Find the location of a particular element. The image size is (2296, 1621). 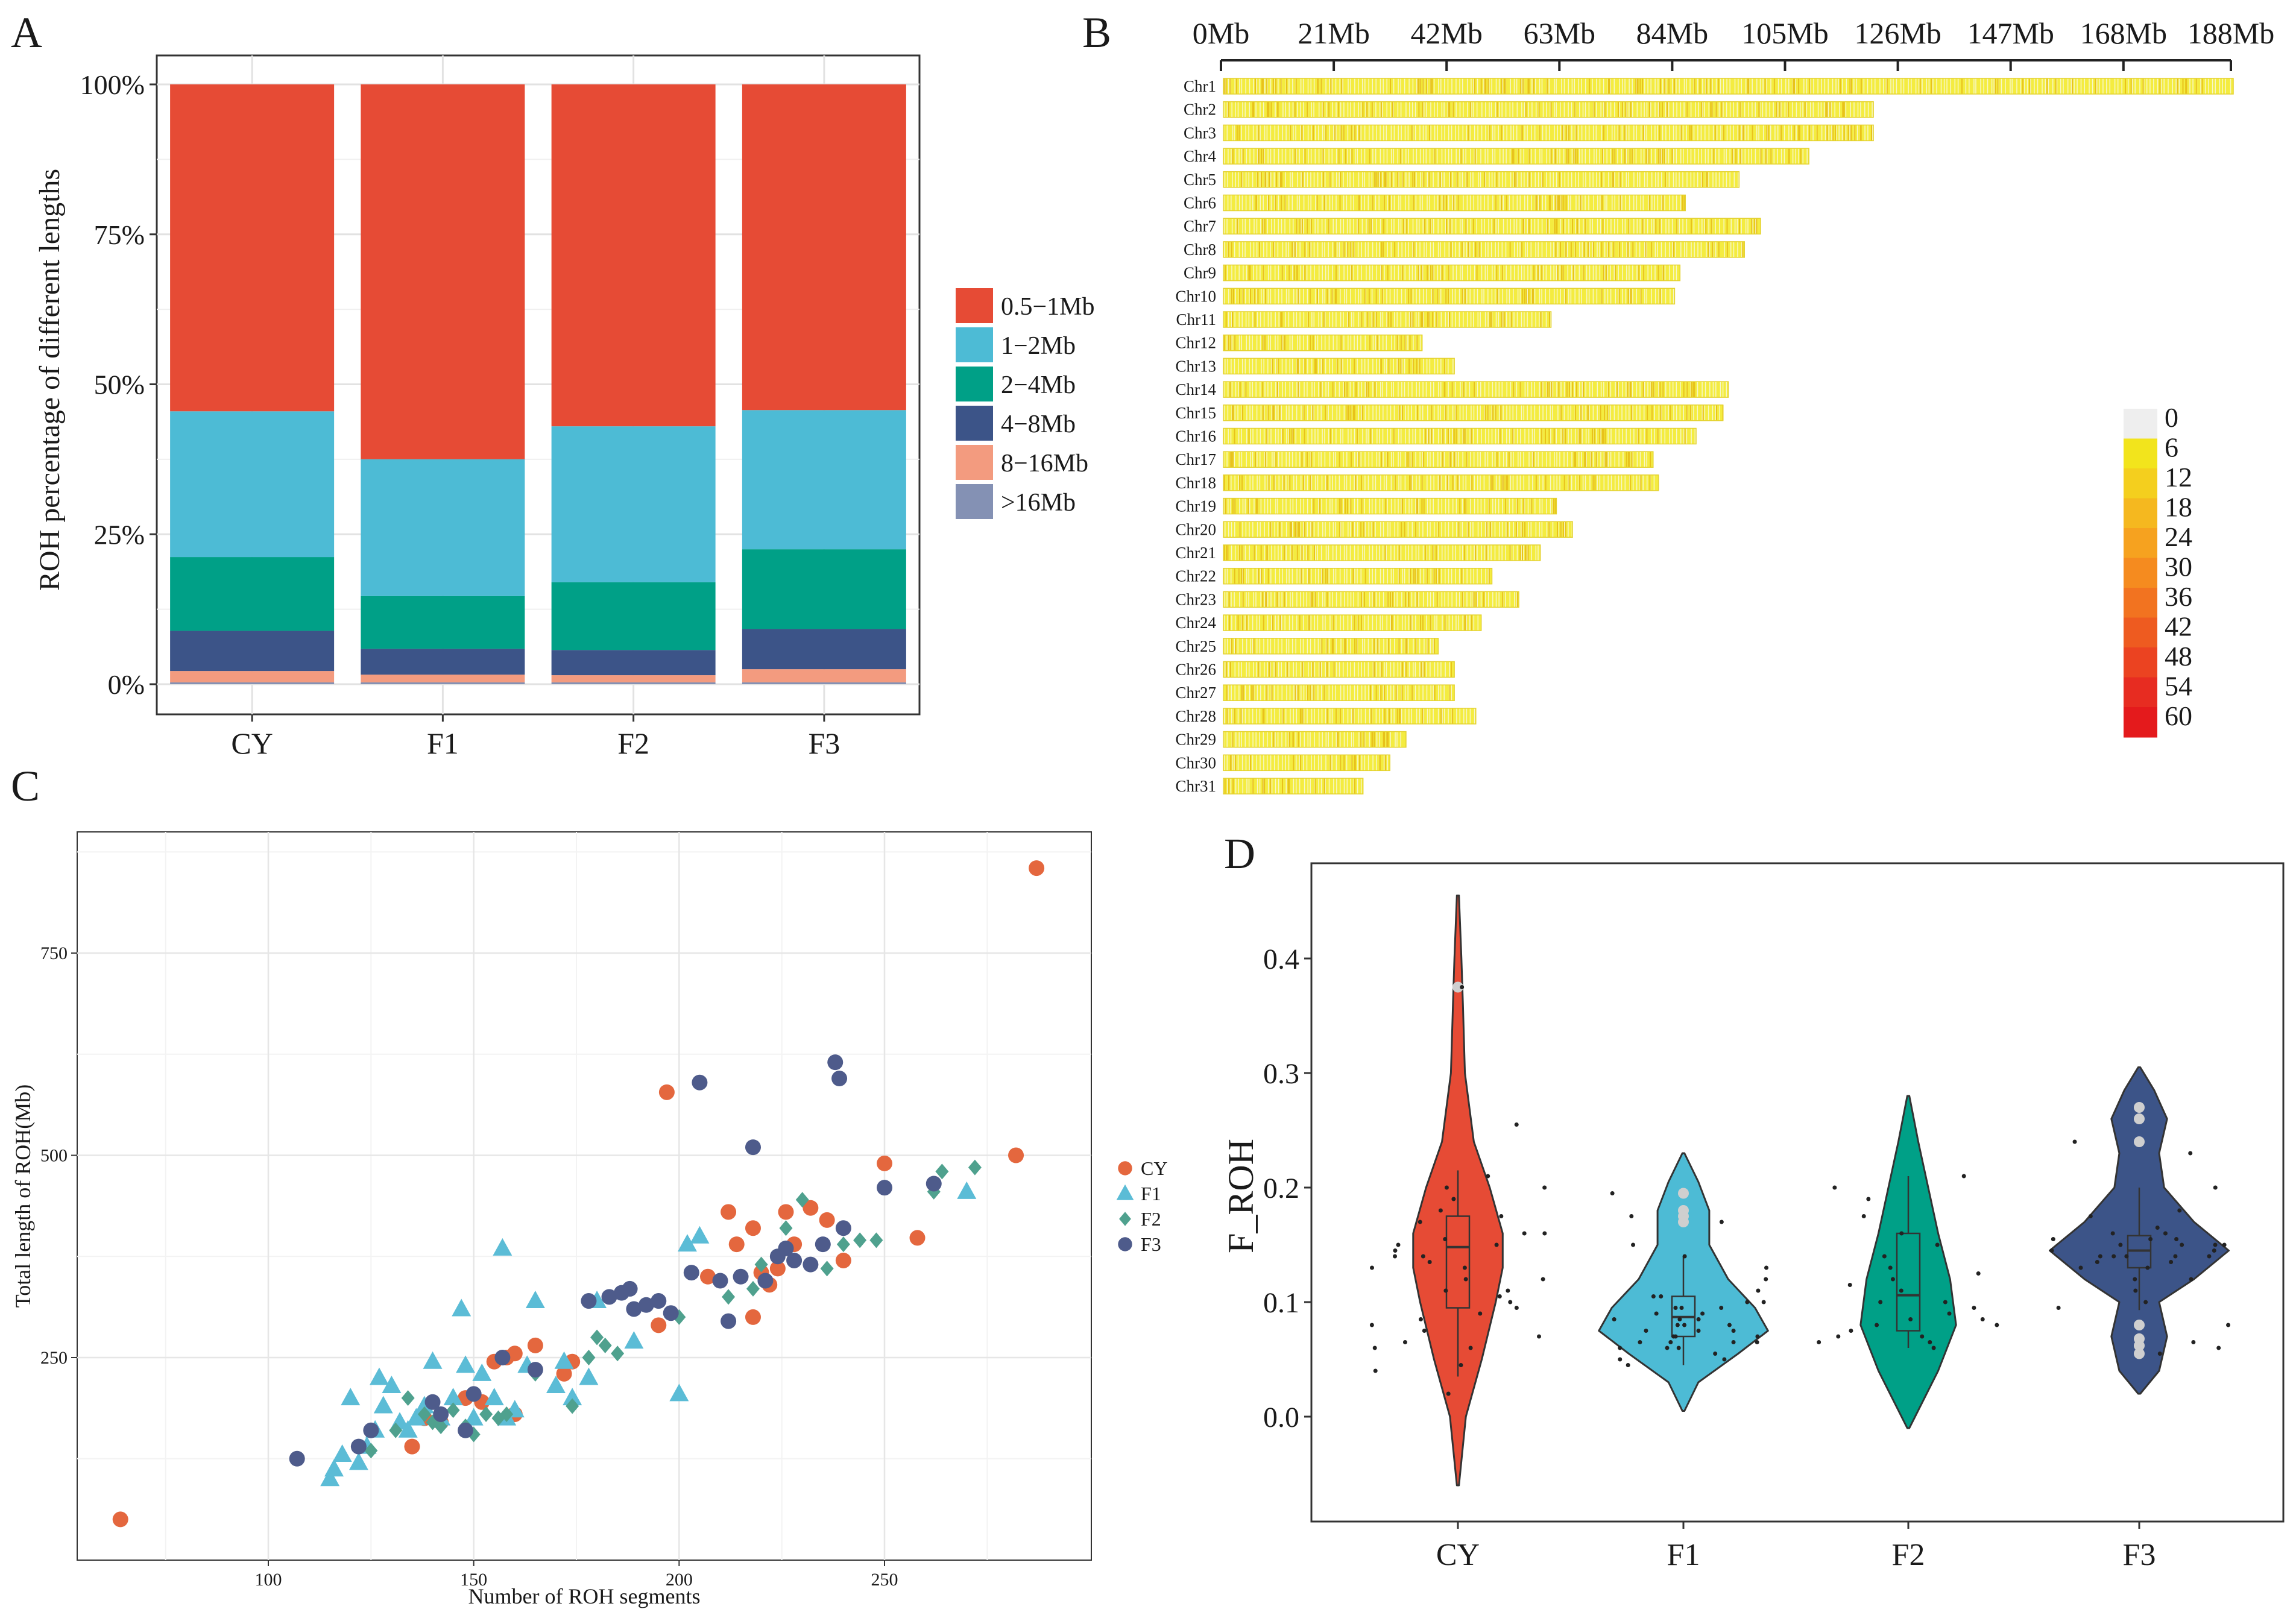

chromosome-bar is located at coordinates (1322, 343).